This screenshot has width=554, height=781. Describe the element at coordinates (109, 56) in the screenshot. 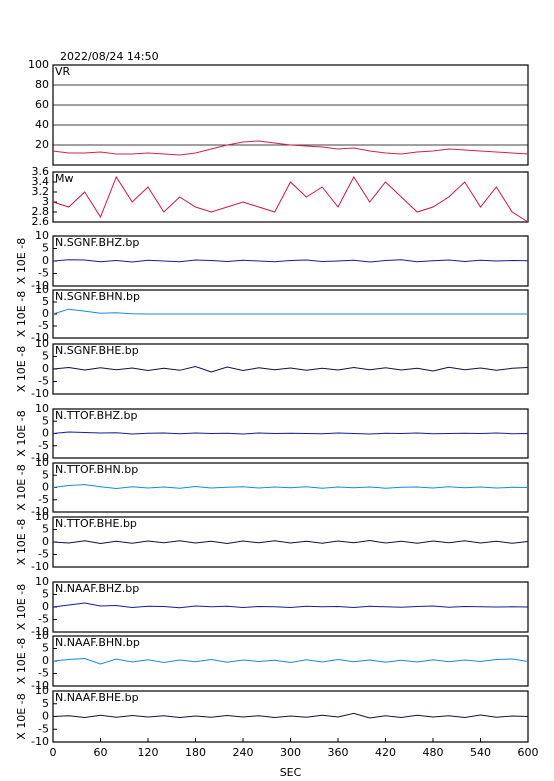

I see `chart-title: 2022/08/24 14:50` at that location.